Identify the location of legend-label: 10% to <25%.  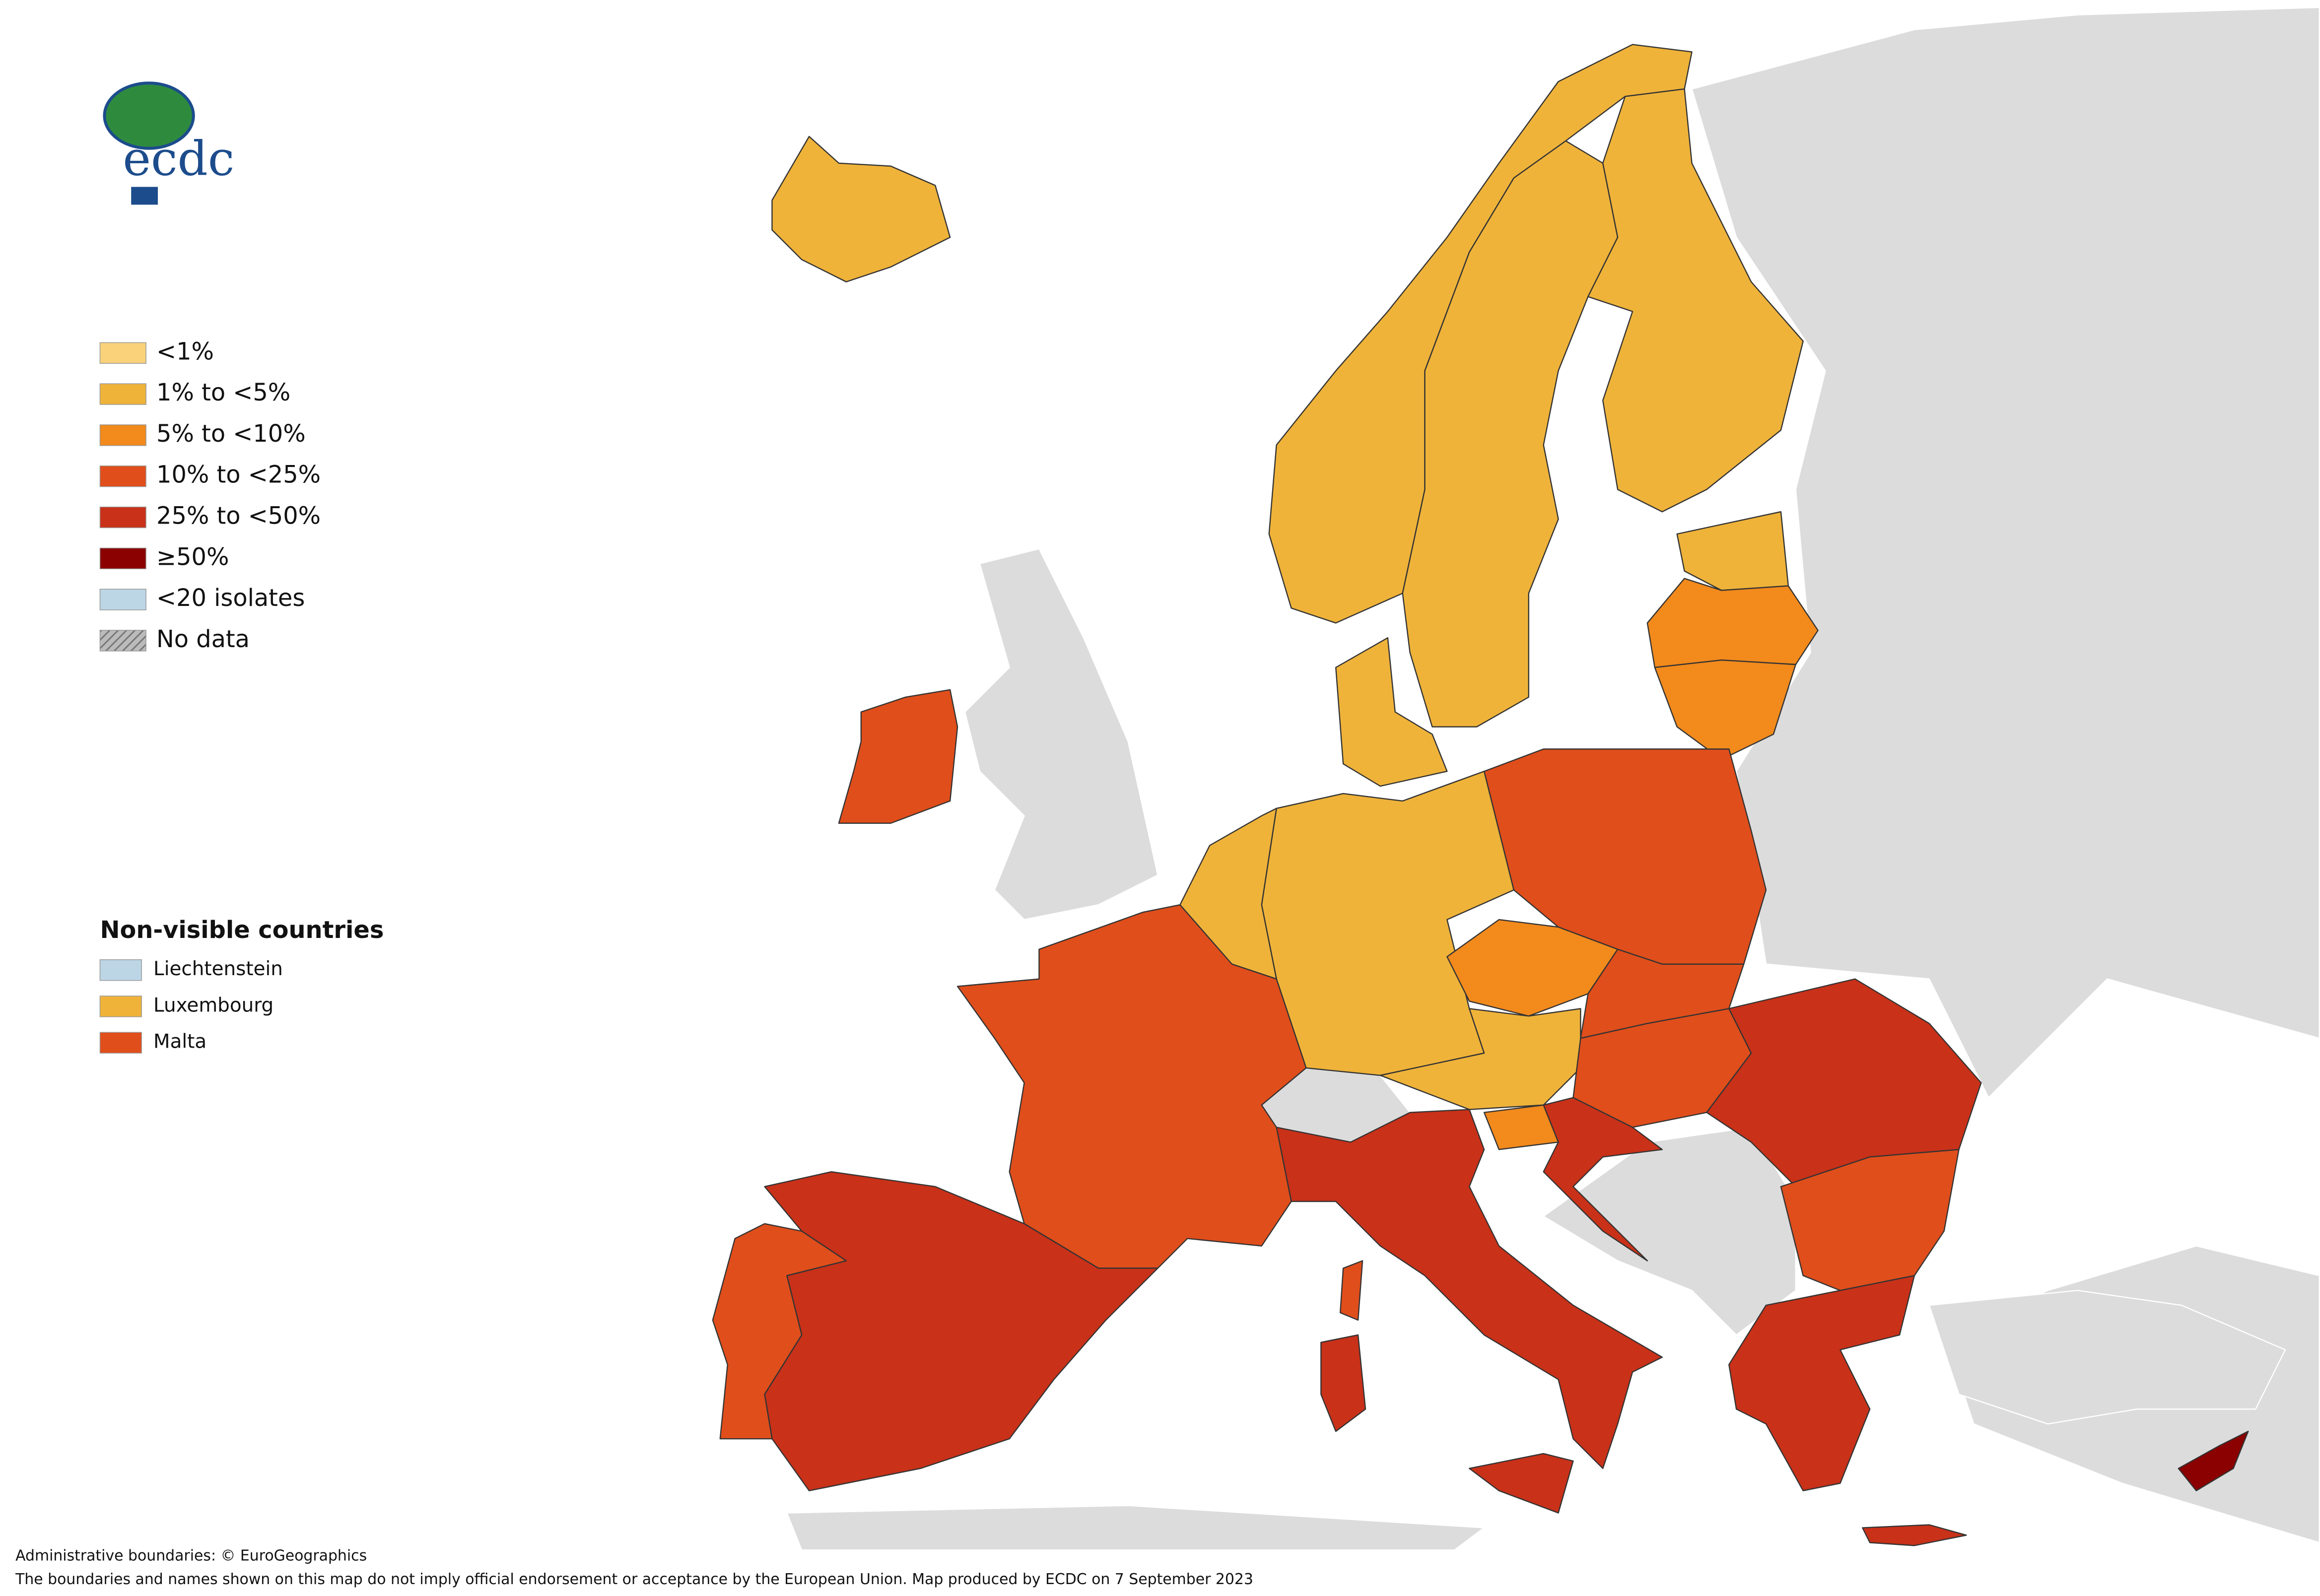
(238, 476).